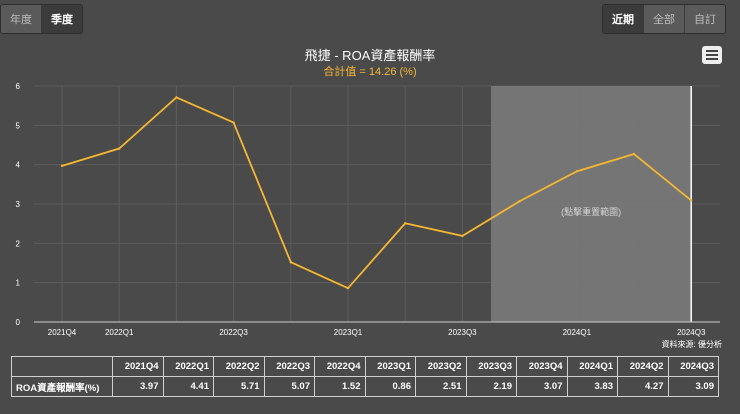 The height and width of the screenshot is (414, 740). What do you see at coordinates (691, 332) in the screenshot?
I see `x-tick-label: 2024Q3` at bounding box center [691, 332].